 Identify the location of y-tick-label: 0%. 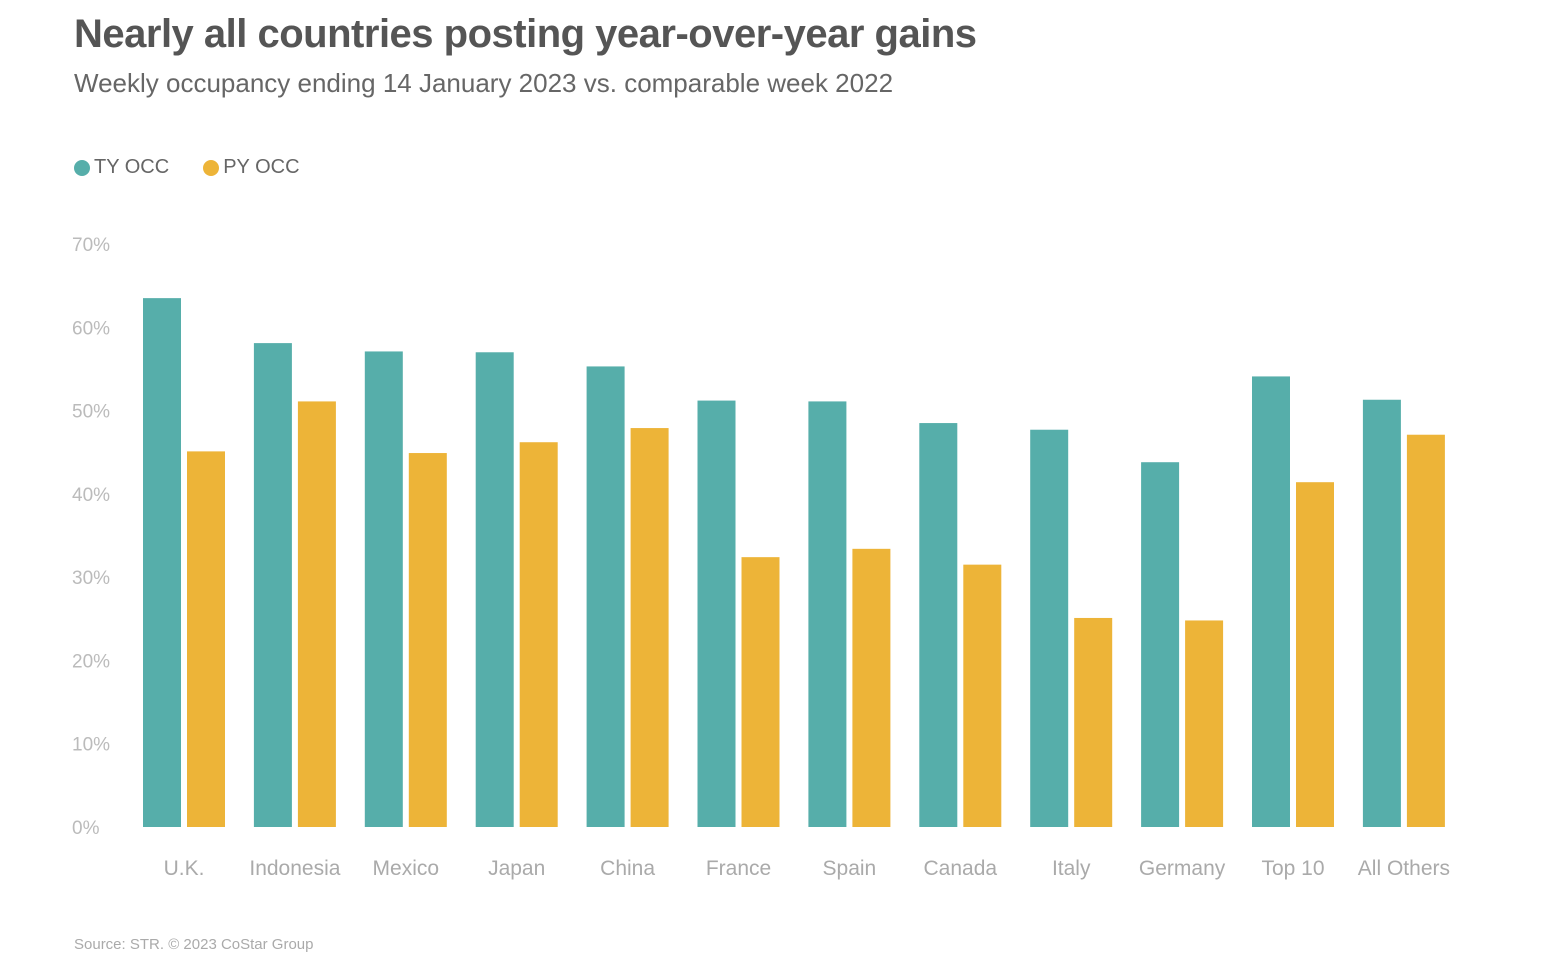
(86, 828).